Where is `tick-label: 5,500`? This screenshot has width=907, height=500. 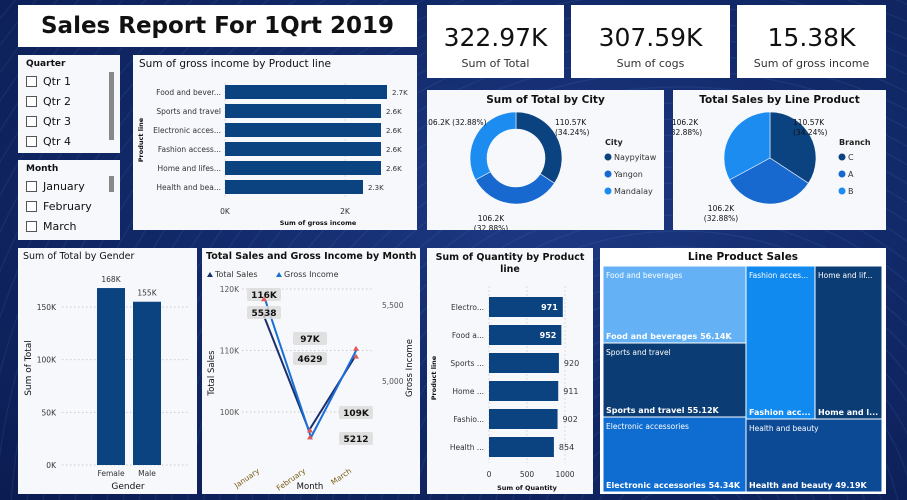
tick-label: 5,500 is located at coordinates (393, 305).